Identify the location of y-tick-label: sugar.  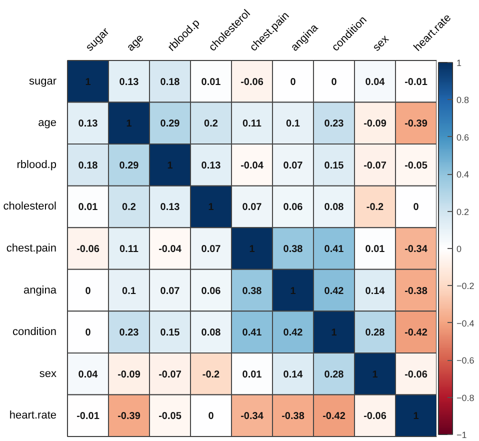
(42, 81).